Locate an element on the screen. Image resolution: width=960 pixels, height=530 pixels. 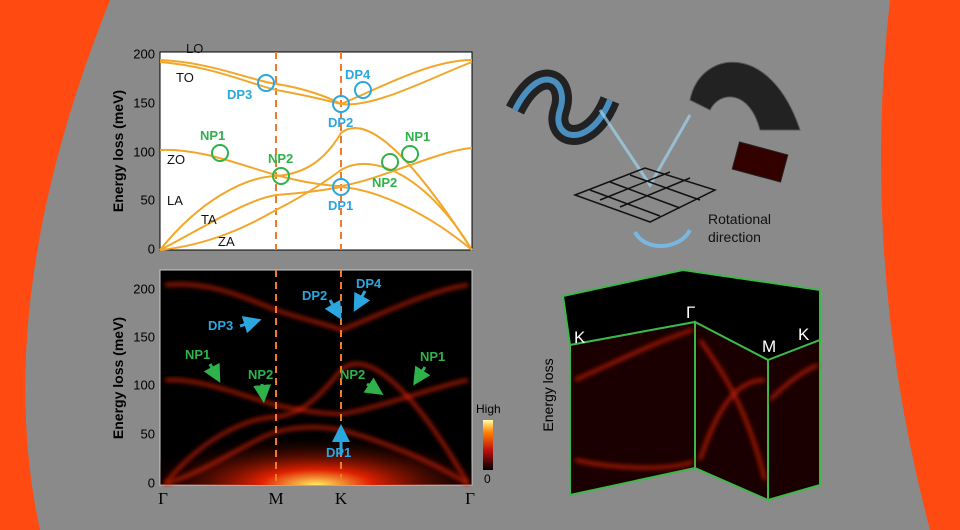
volume-point: M is located at coordinates (769, 346).